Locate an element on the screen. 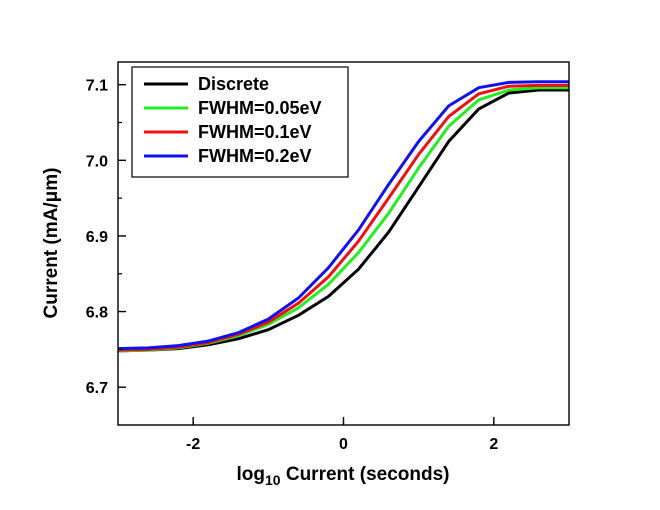 The width and height of the screenshot is (660, 510). x-axis-title-subscript: 10 is located at coordinates (273, 480).